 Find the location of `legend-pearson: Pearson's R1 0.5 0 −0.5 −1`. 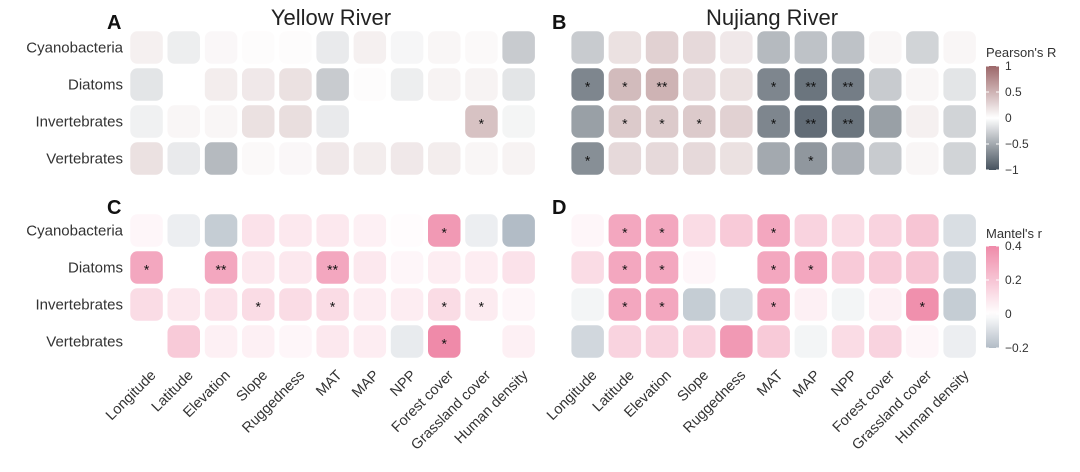

legend-pearson: Pearson's R1 0.5 0 −0.5 −1 is located at coordinates (1021, 111).